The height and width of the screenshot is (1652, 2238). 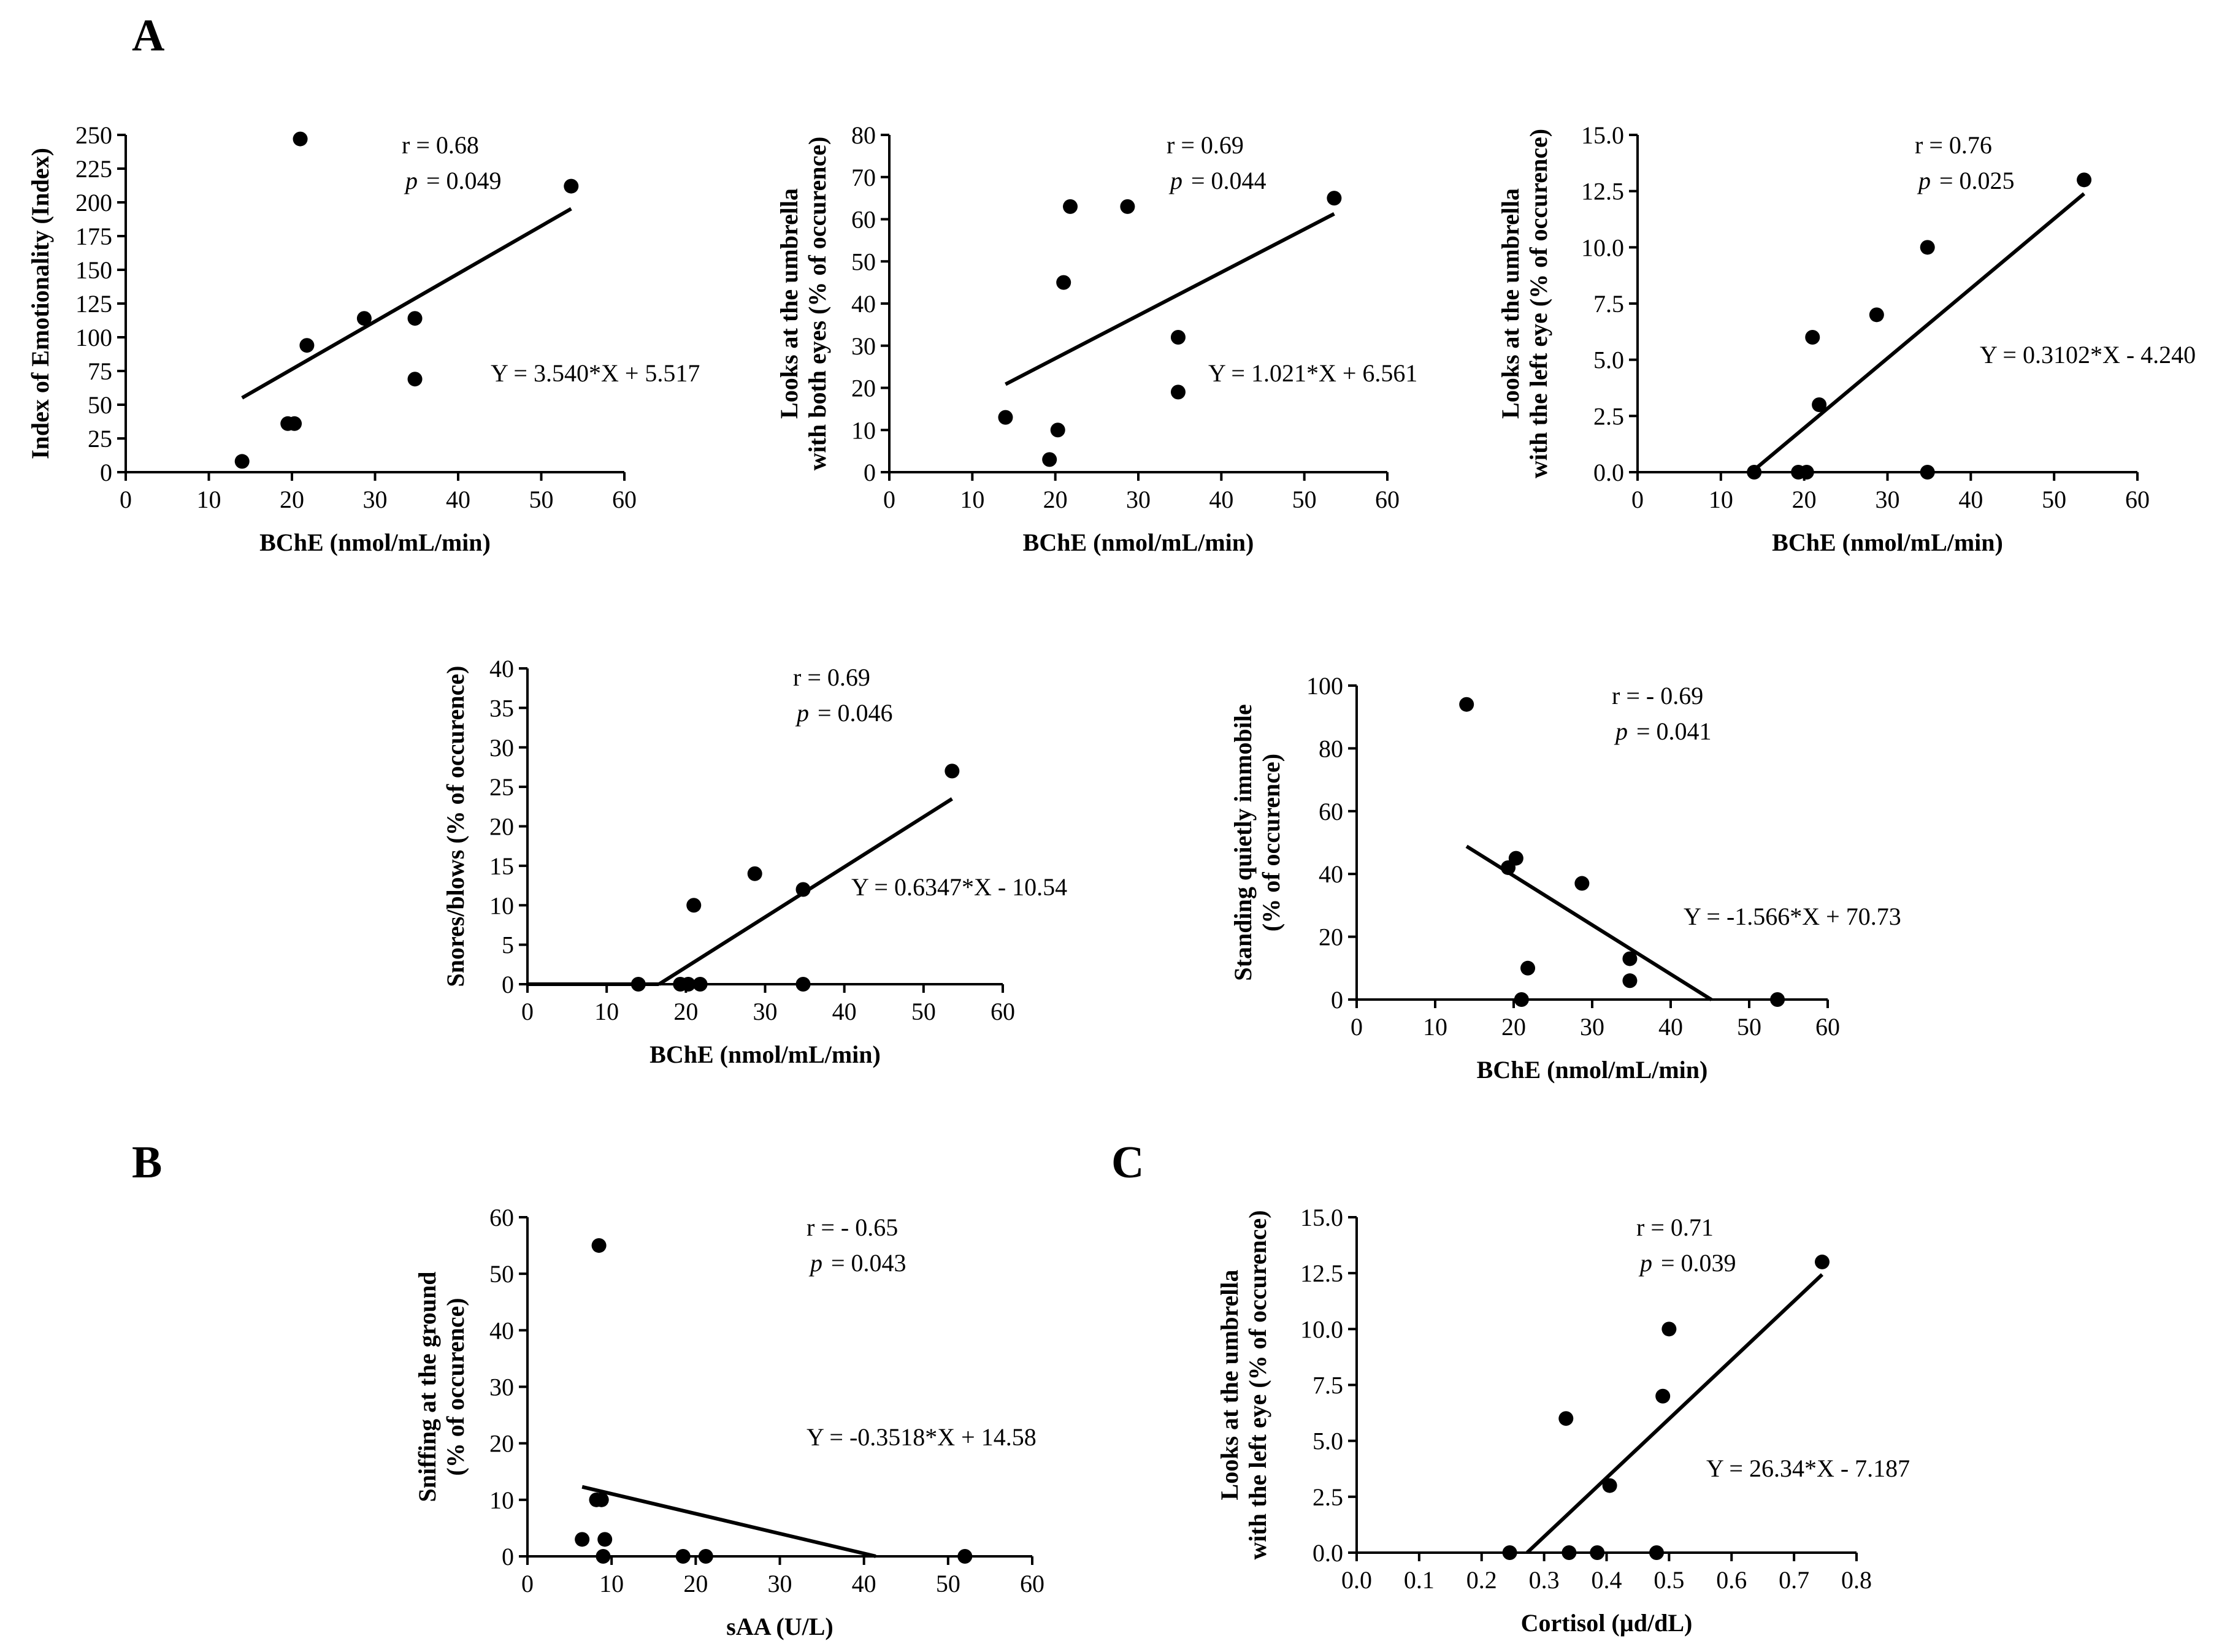 I want to click on y-axis-label: with the left eye (% of occurence), so click(x=1538, y=303).